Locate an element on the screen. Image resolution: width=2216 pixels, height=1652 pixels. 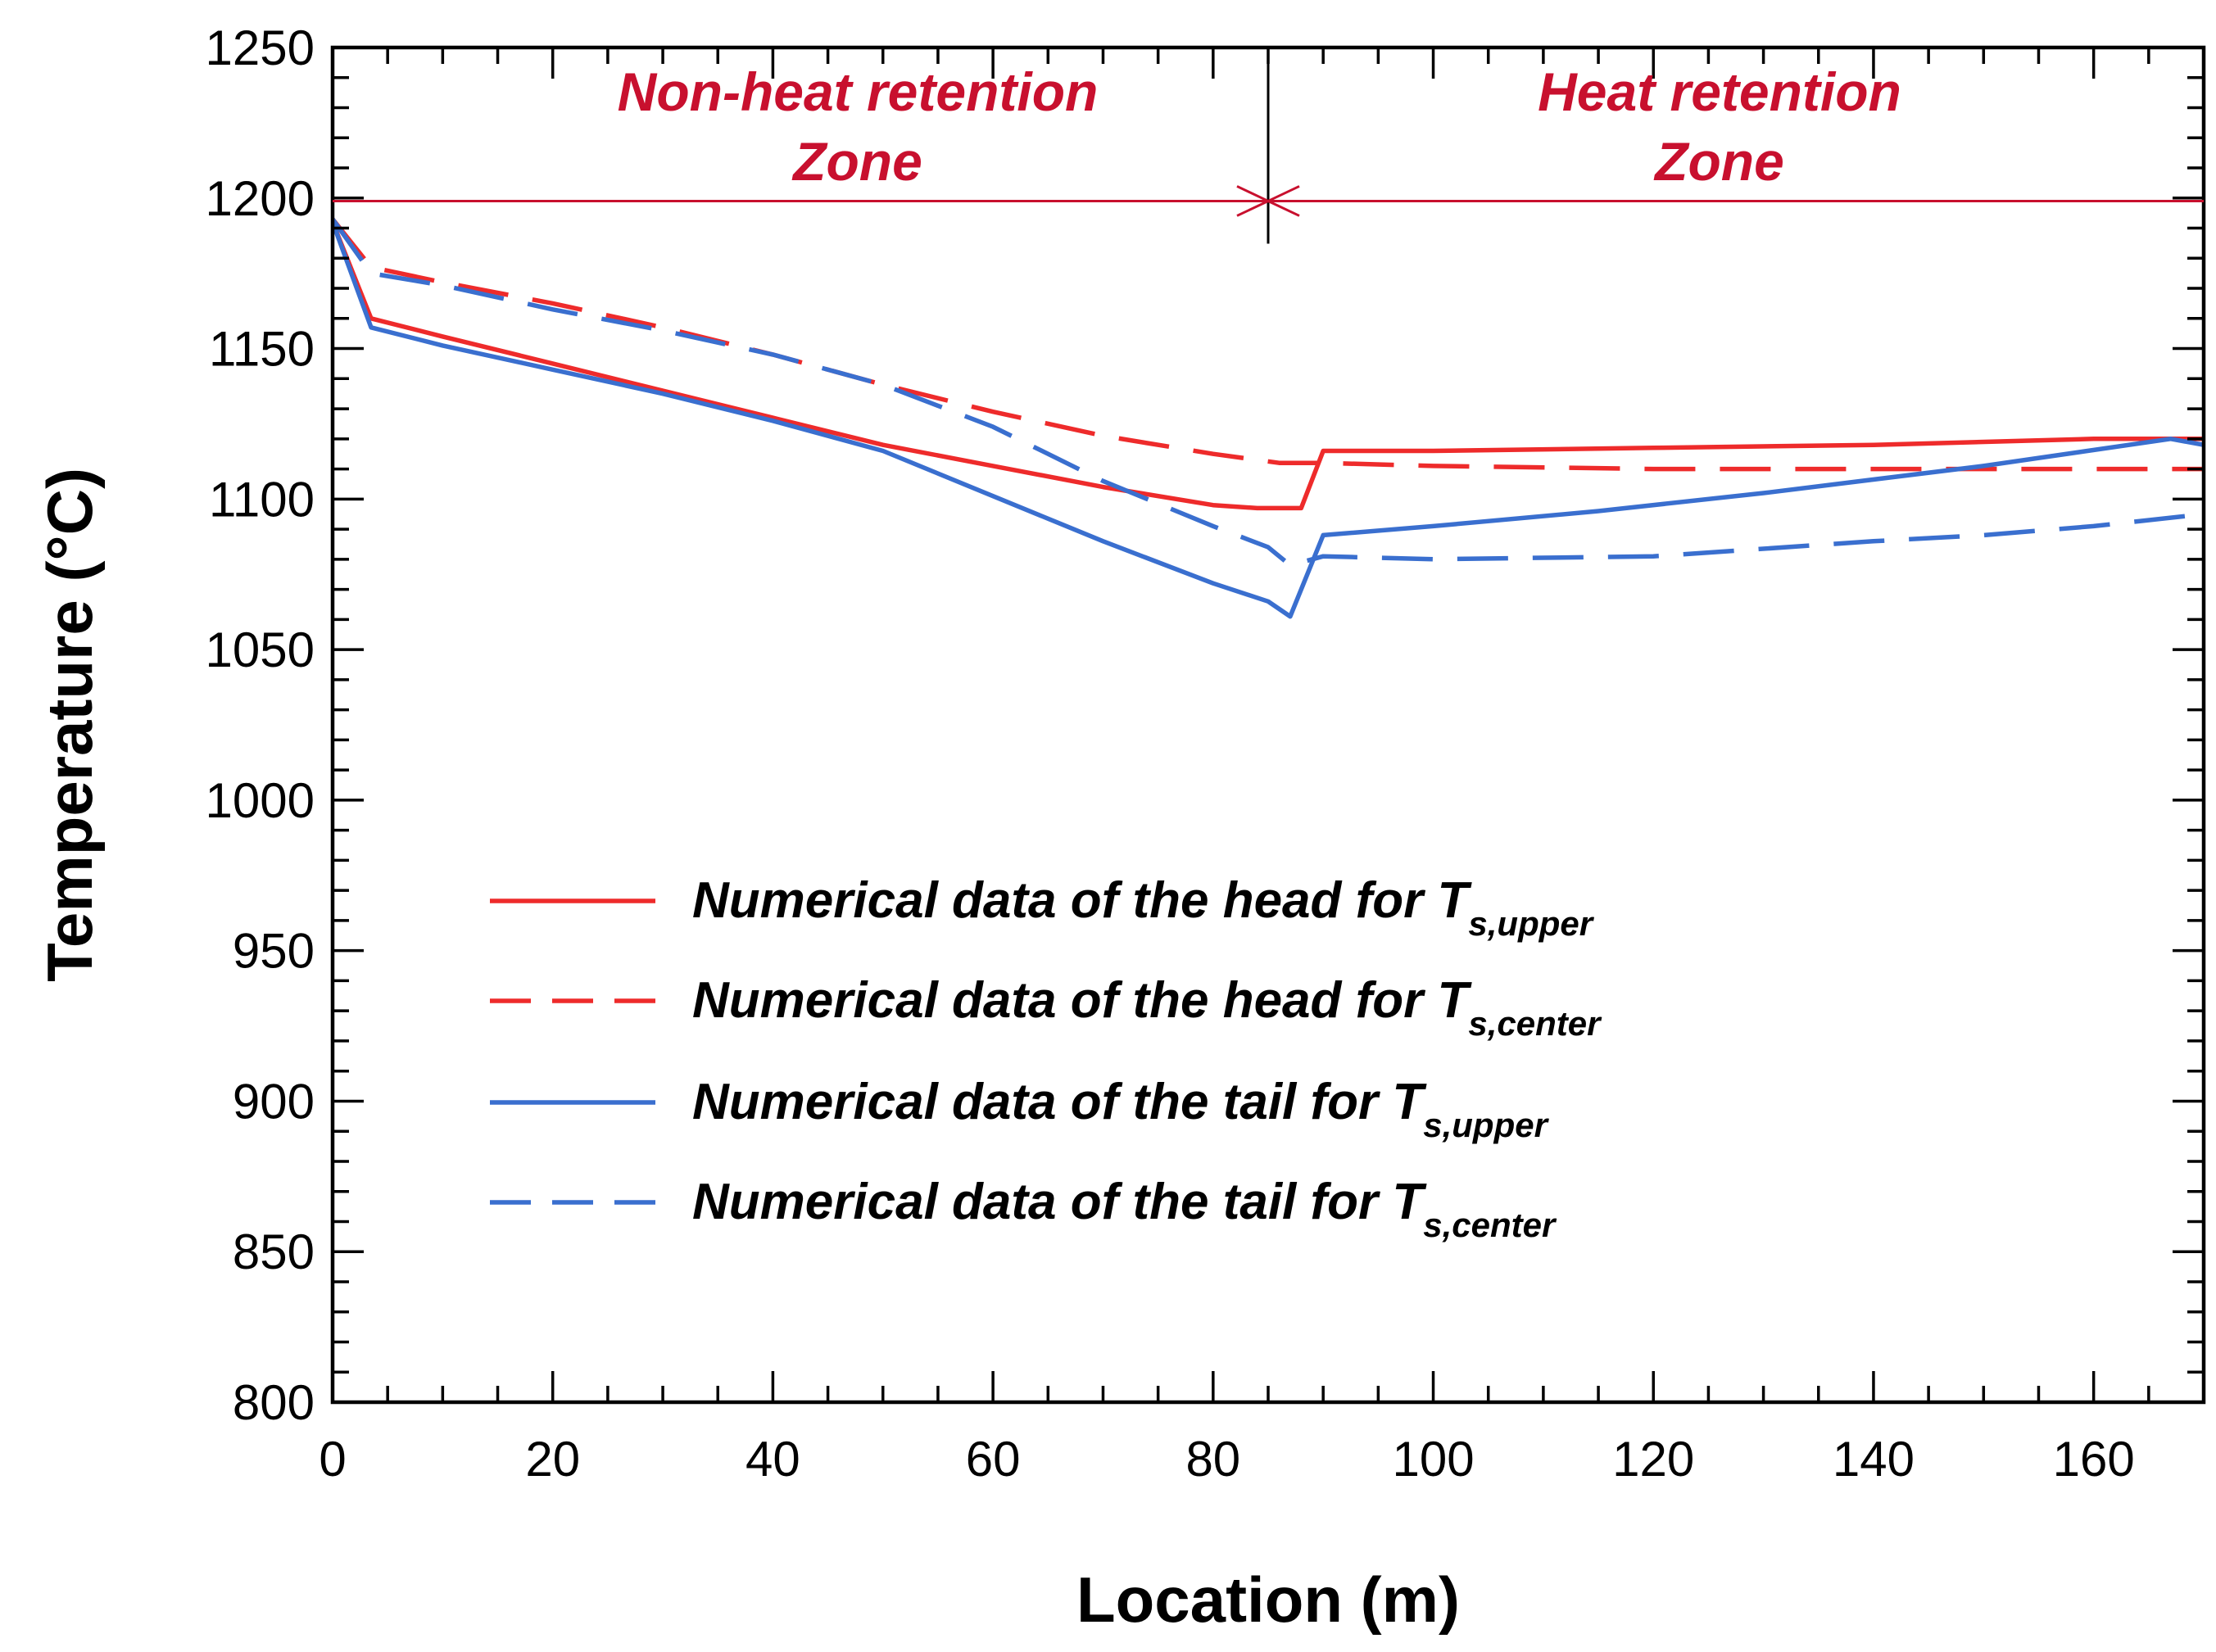
zone-label-right-line1: Heat retention is located at coordinates (1720, 91).